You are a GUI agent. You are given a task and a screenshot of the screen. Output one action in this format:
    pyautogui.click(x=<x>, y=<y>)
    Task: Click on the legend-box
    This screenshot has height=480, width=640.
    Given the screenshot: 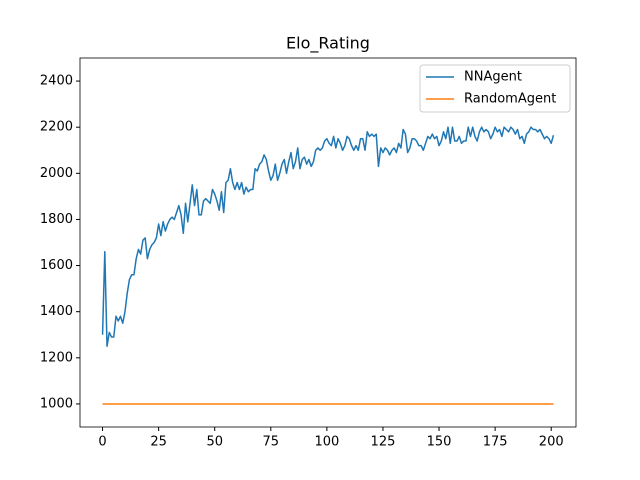 What is the action you would take?
    pyautogui.click(x=495, y=88)
    